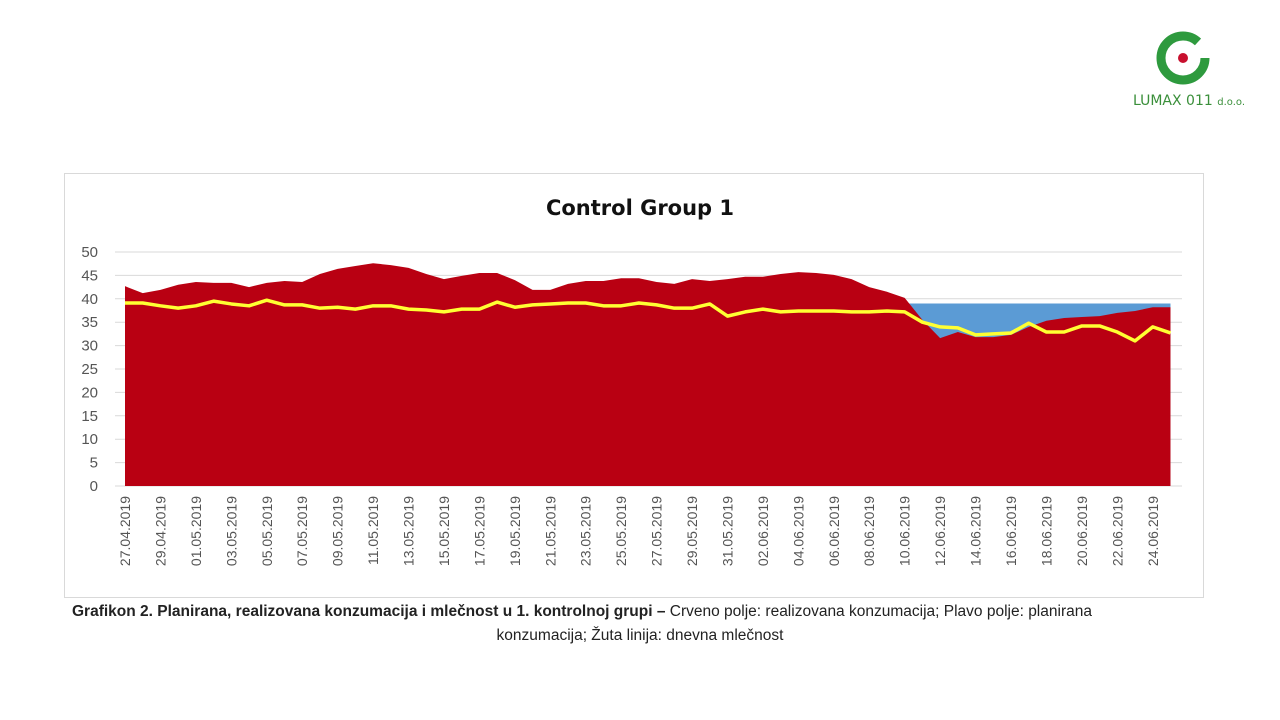 The height and width of the screenshot is (720, 1280). What do you see at coordinates (479, 531) in the screenshot?
I see `x-tick-label: 17.05.2019` at bounding box center [479, 531].